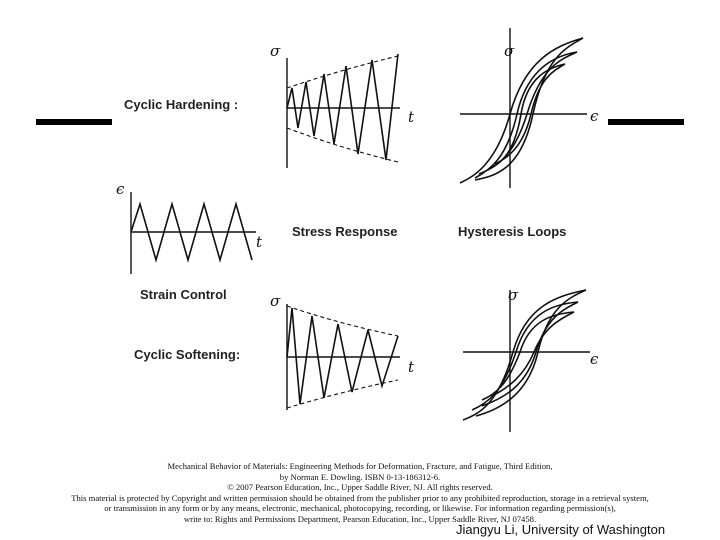 The width and height of the screenshot is (720, 540). Describe the element at coordinates (75, 122) in the screenshot. I see `left-decorative-bar` at that location.